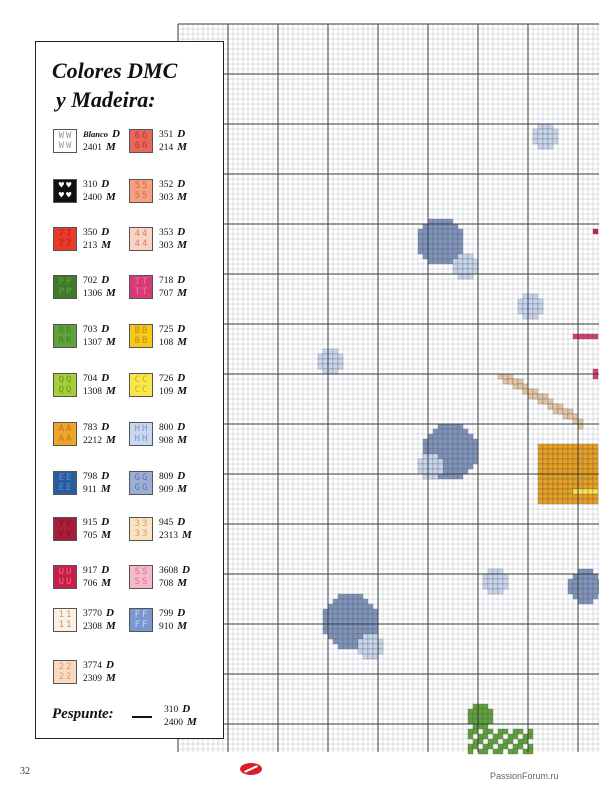  Describe the element at coordinates (166, 148) in the screenshot. I see `madeira-code: 214` at that location.